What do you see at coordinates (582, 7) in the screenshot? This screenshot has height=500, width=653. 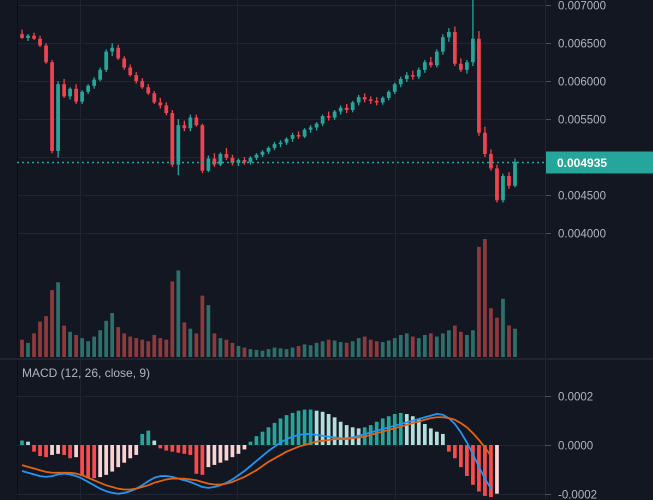 I see `price-axis-label: 0.007000` at bounding box center [582, 7].